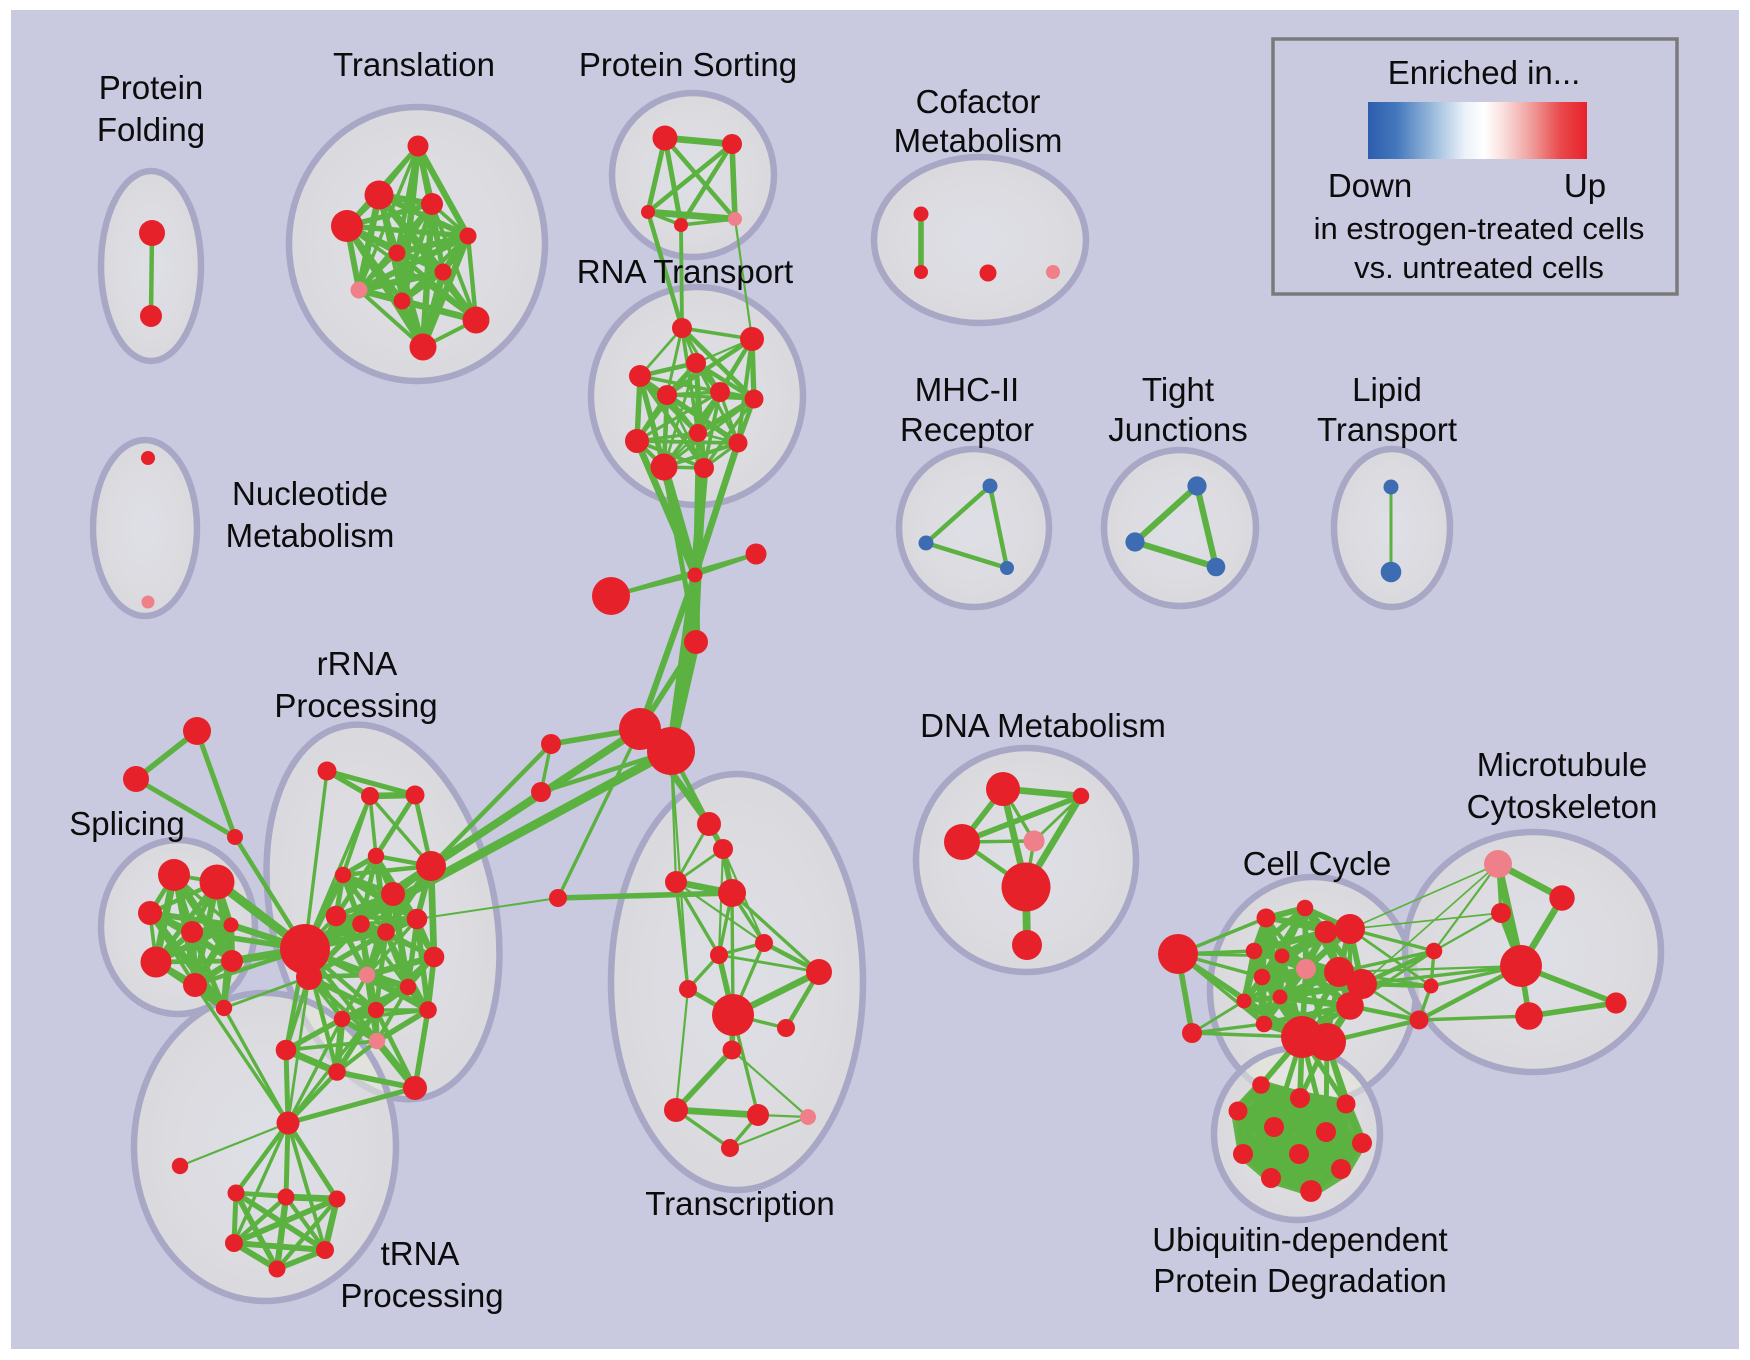 Image resolution: width=1750 pixels, height=1360 pixels. Describe the element at coordinates (151, 87) in the screenshot. I see `svg-text: Protein` at that location.